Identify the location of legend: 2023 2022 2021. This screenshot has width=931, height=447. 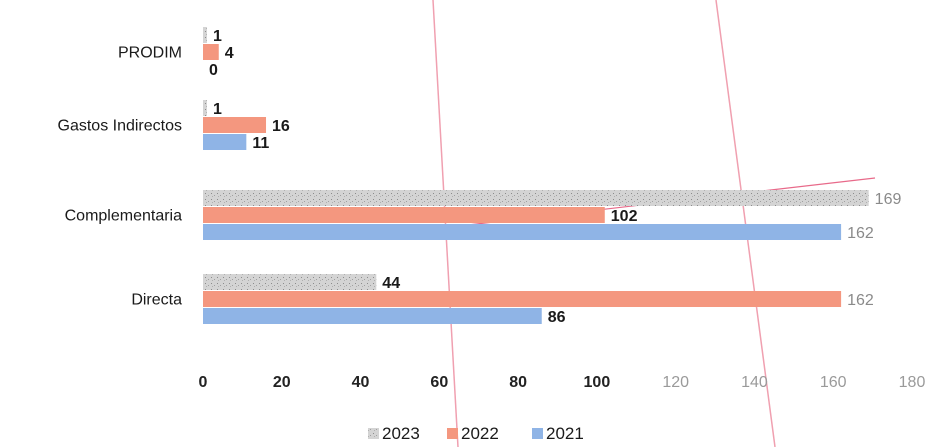
(476, 433).